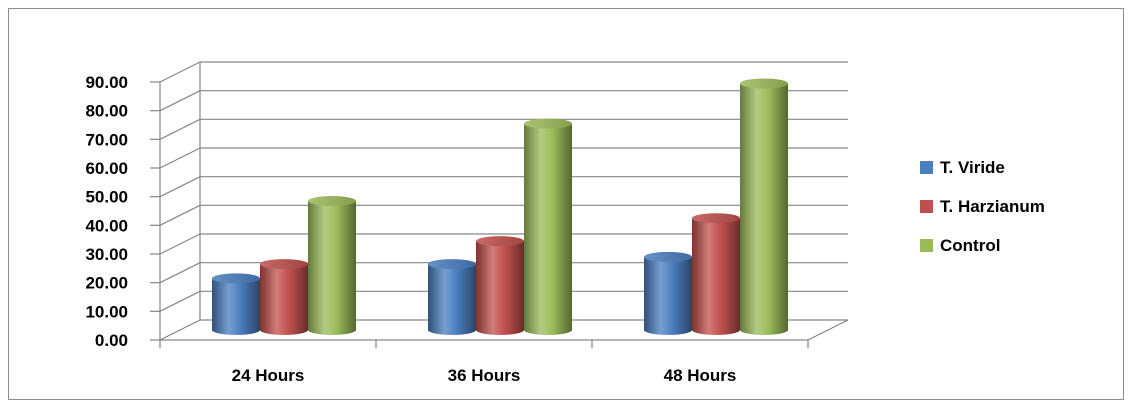 The width and height of the screenshot is (1134, 409). What do you see at coordinates (268, 375) in the screenshot?
I see `x-tick-label: 24 Hours` at bounding box center [268, 375].